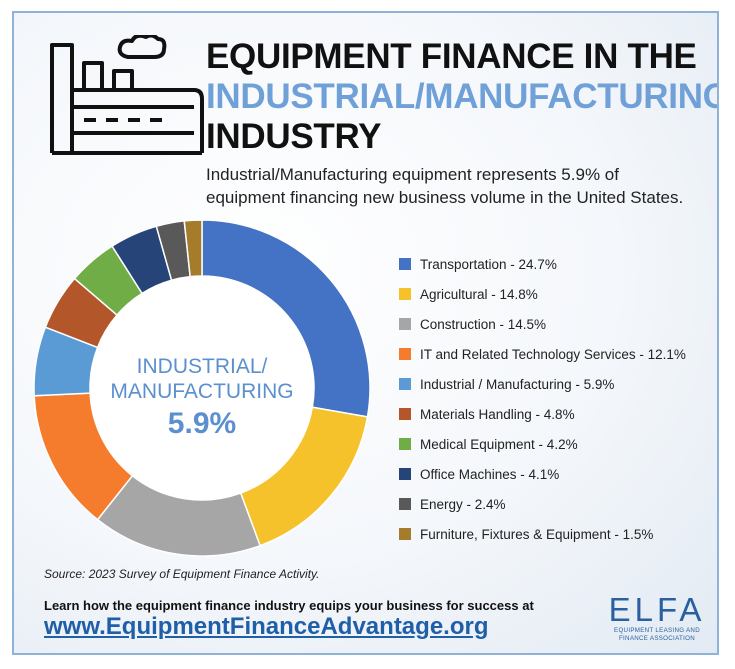  What do you see at coordinates (201, 391) in the screenshot?
I see `center-label-line-2: MANUFACTURING` at bounding box center [201, 391].